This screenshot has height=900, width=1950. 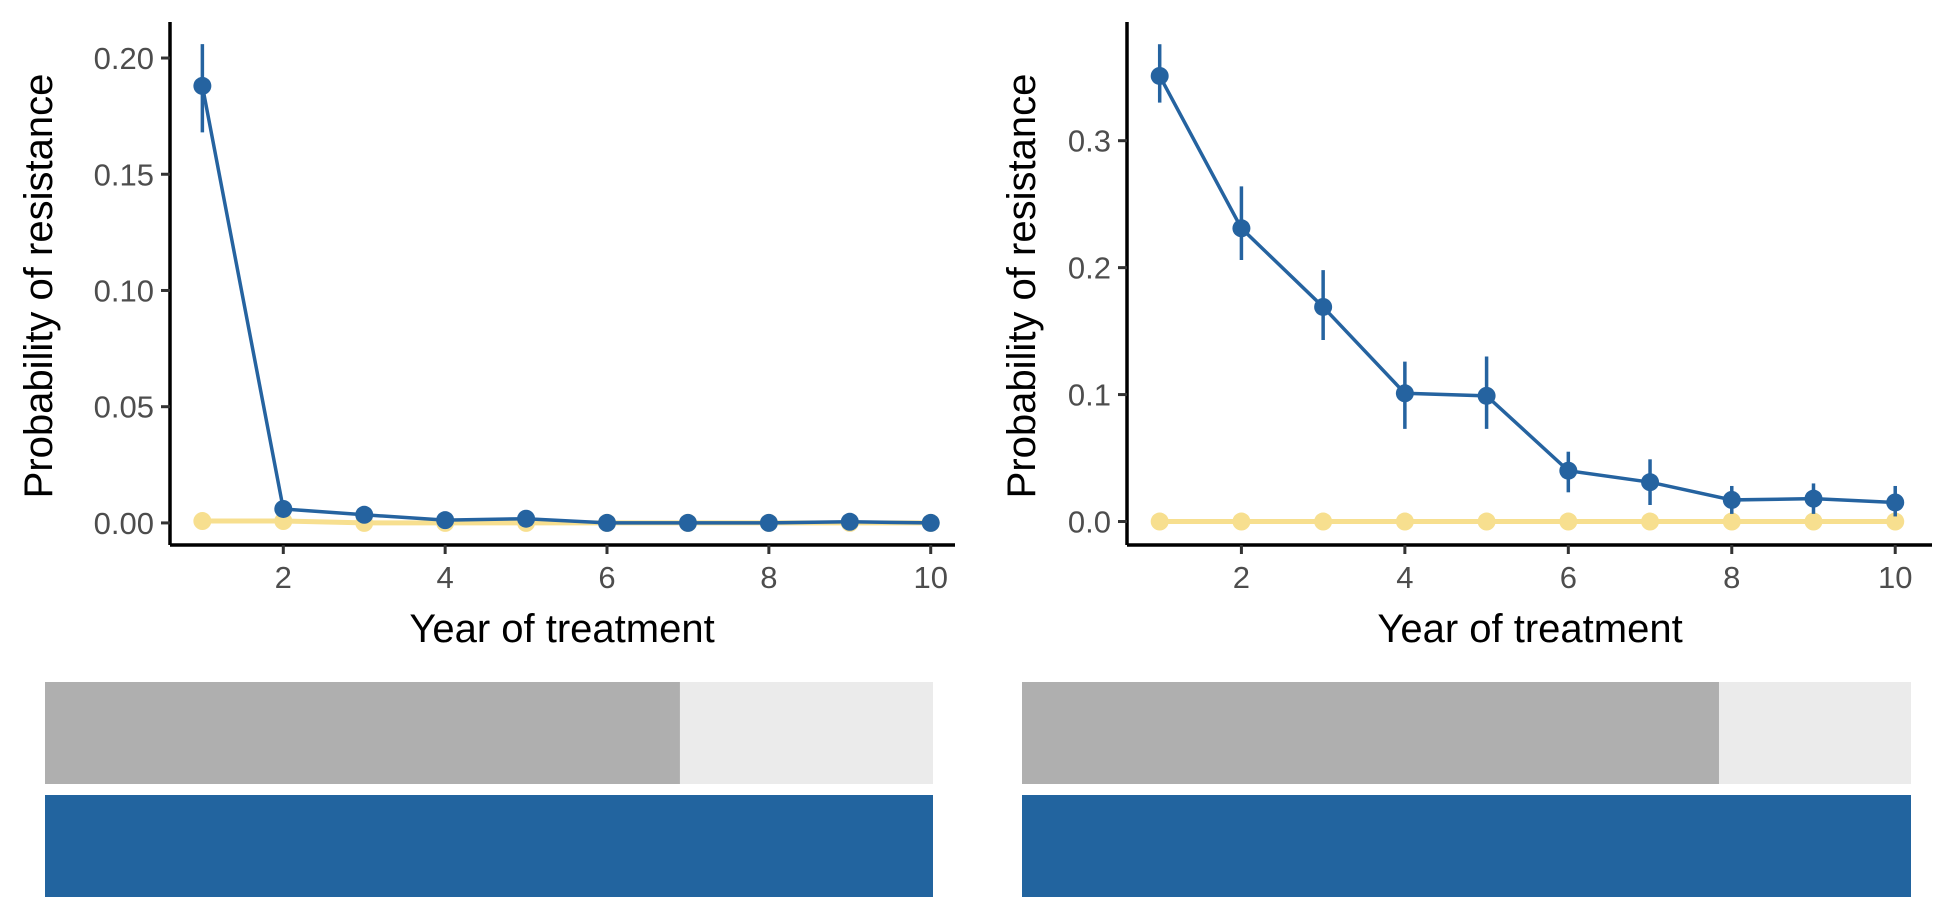 I want to click on right-x-tick-label: 4, so click(x=1404, y=577).